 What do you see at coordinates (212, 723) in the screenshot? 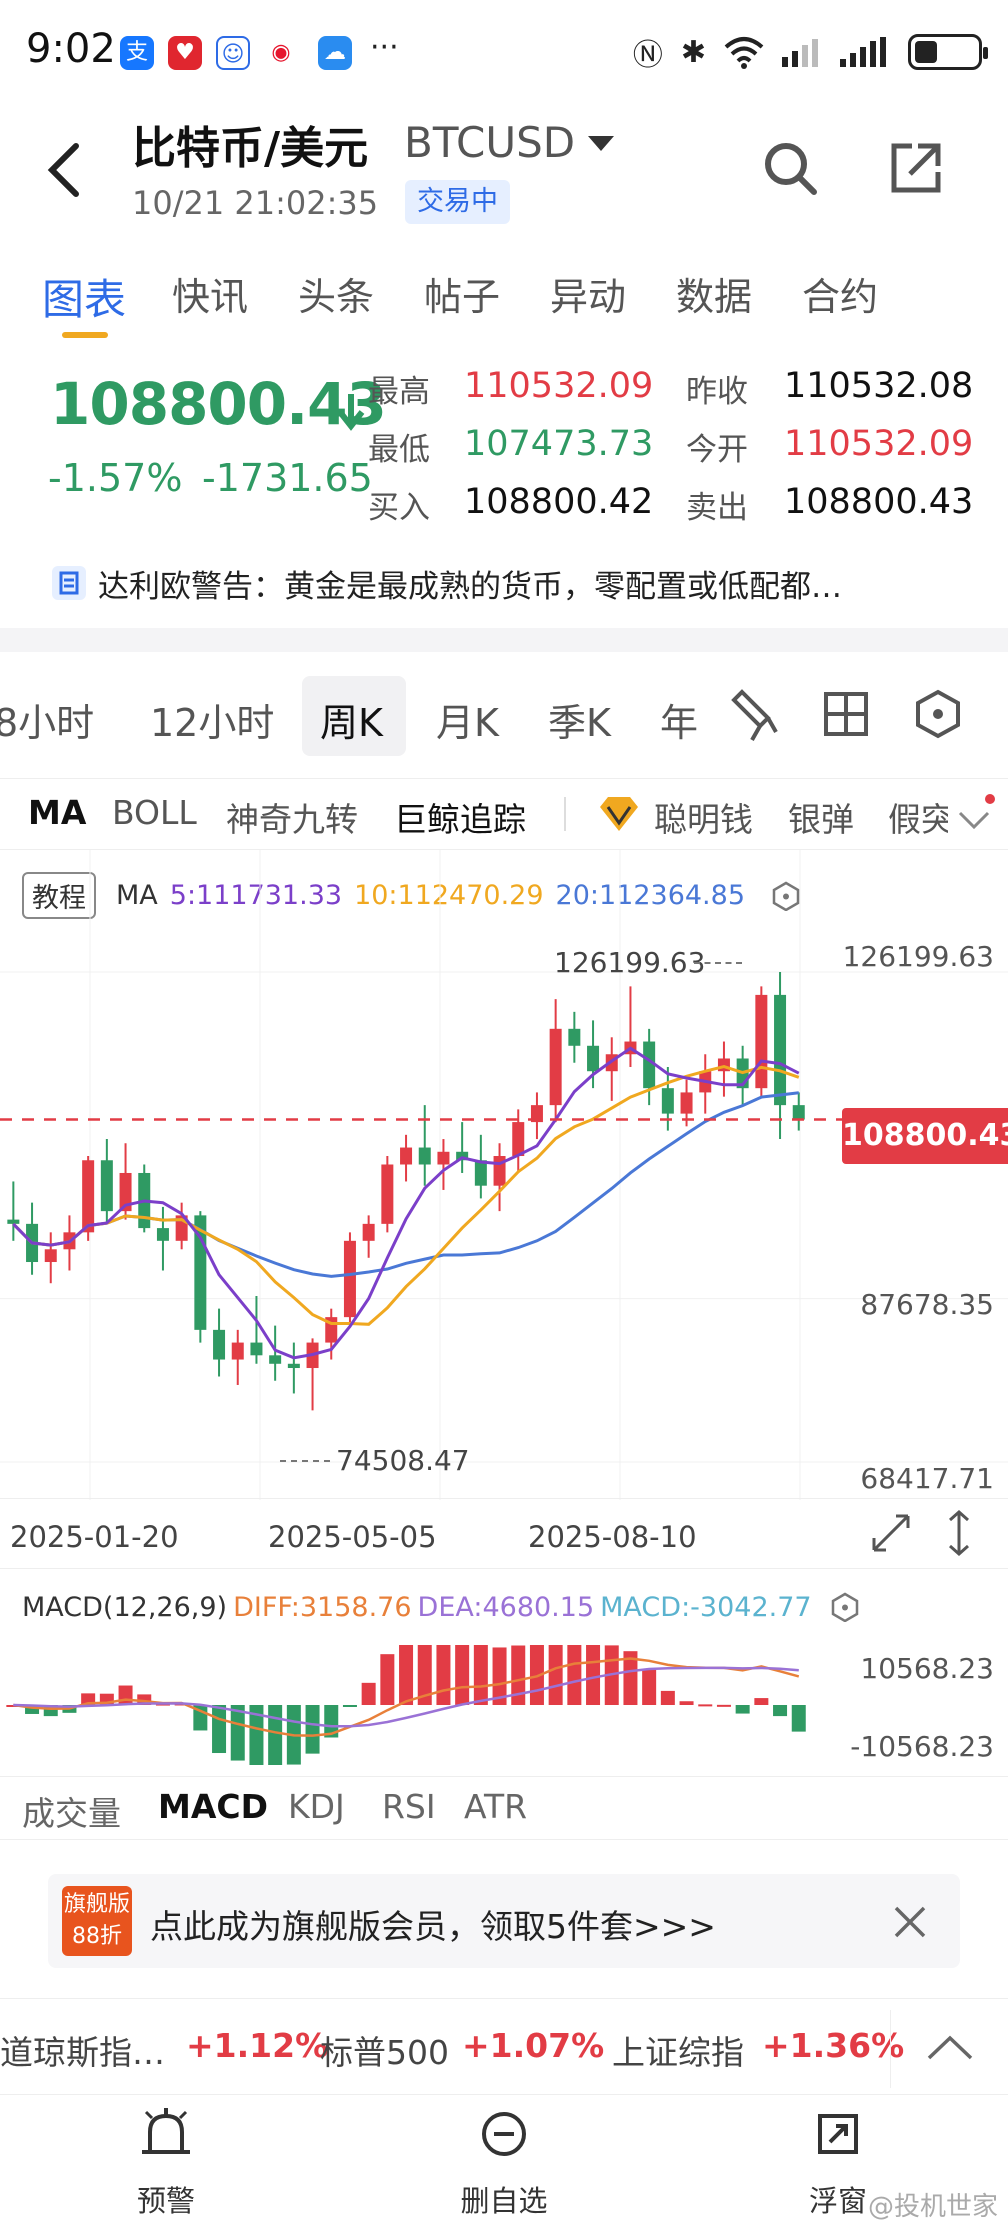
I see `period-12h: 12小时` at bounding box center [212, 723].